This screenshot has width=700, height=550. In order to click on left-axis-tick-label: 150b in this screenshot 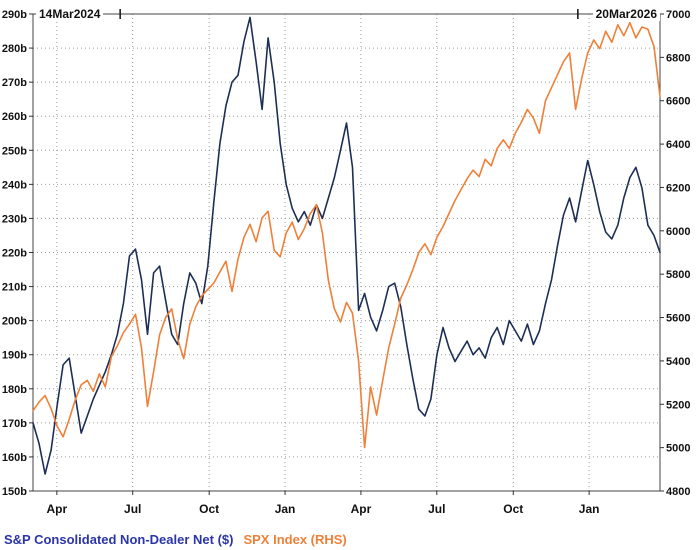, I will do `click(14, 492)`.